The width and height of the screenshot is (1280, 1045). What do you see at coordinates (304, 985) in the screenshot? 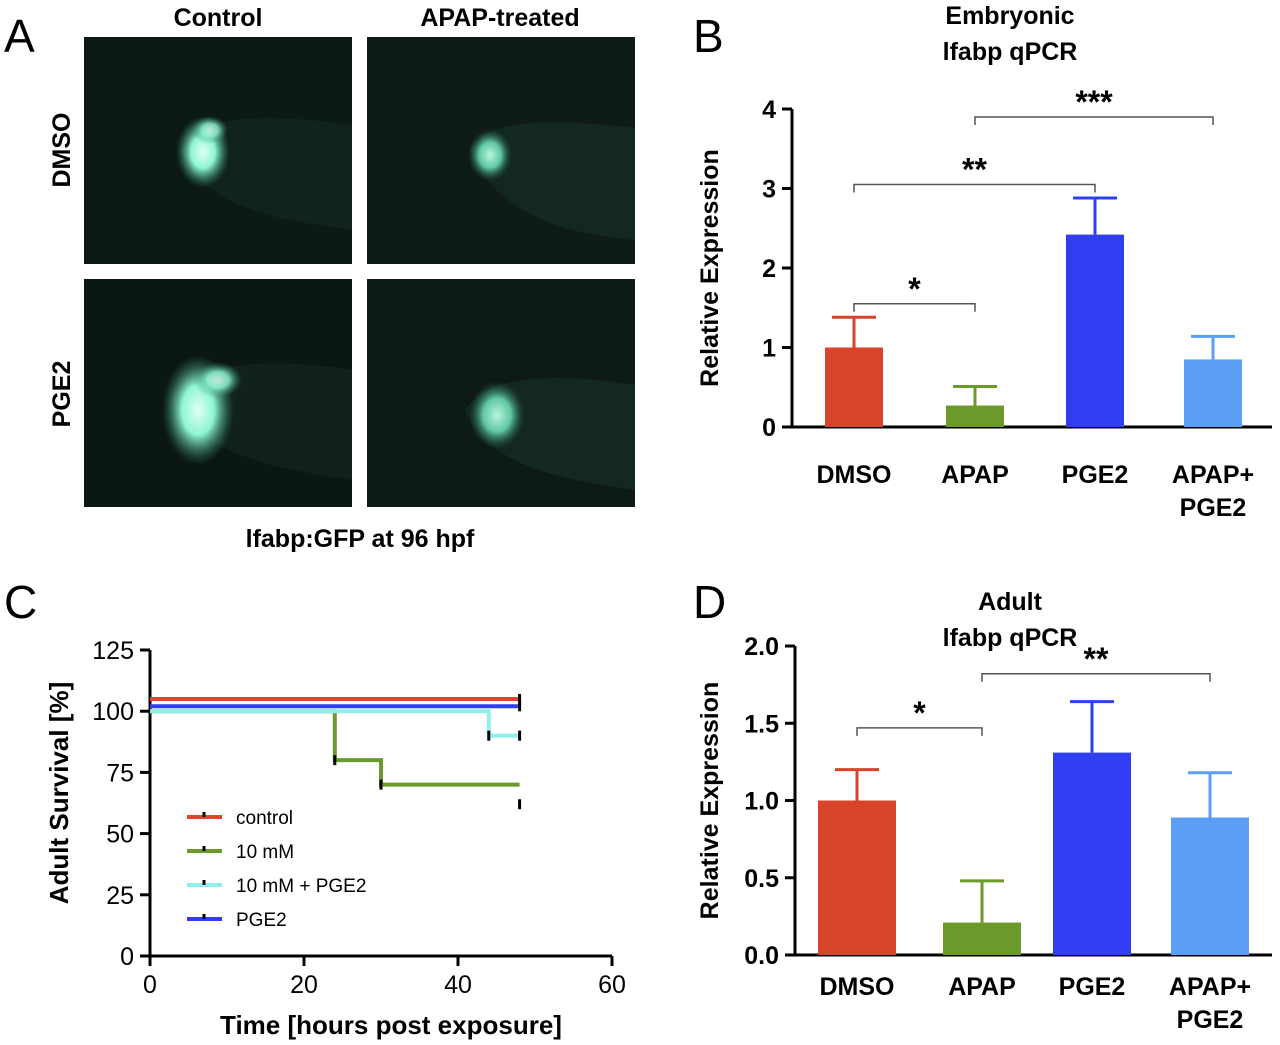
I see `x-tick-label: 20` at bounding box center [304, 985].